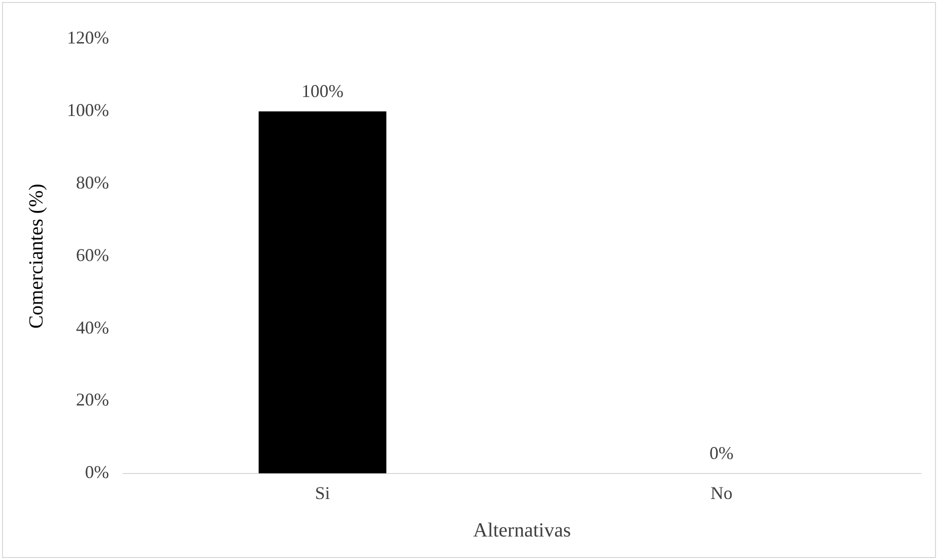 The height and width of the screenshot is (560, 938). I want to click on data-label: 0%, so click(722, 453).